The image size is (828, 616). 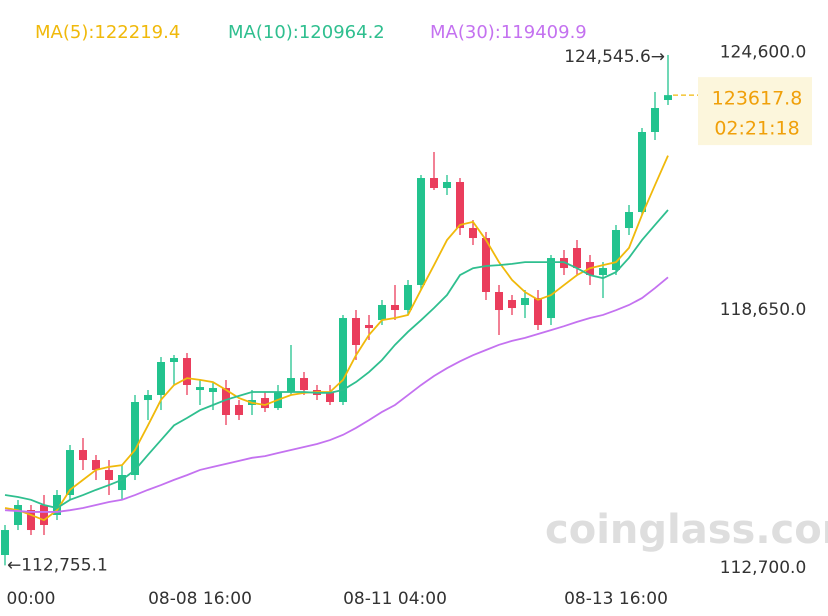 I want to click on x-tick-label: 08-08 16:00, so click(x=200, y=599).